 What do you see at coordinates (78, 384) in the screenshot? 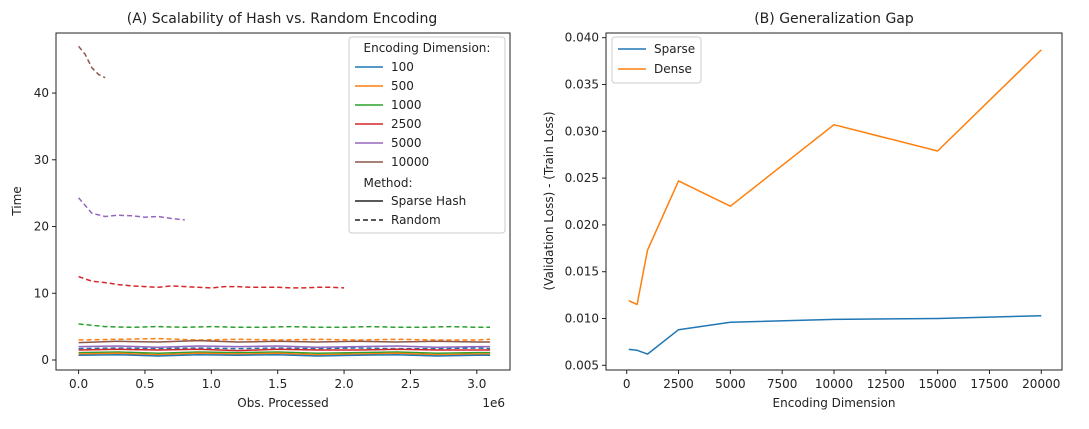
I see `x-tick-label: 0.0` at bounding box center [78, 384].